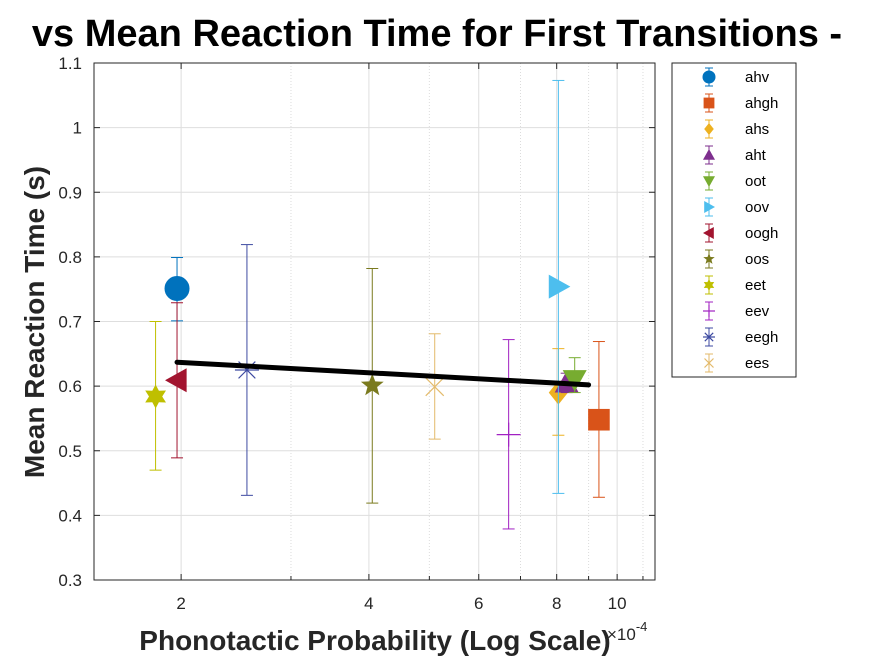 The width and height of the screenshot is (875, 656). Describe the element at coordinates (70, 386) in the screenshot. I see `y-tick-label: 0.6` at that location.